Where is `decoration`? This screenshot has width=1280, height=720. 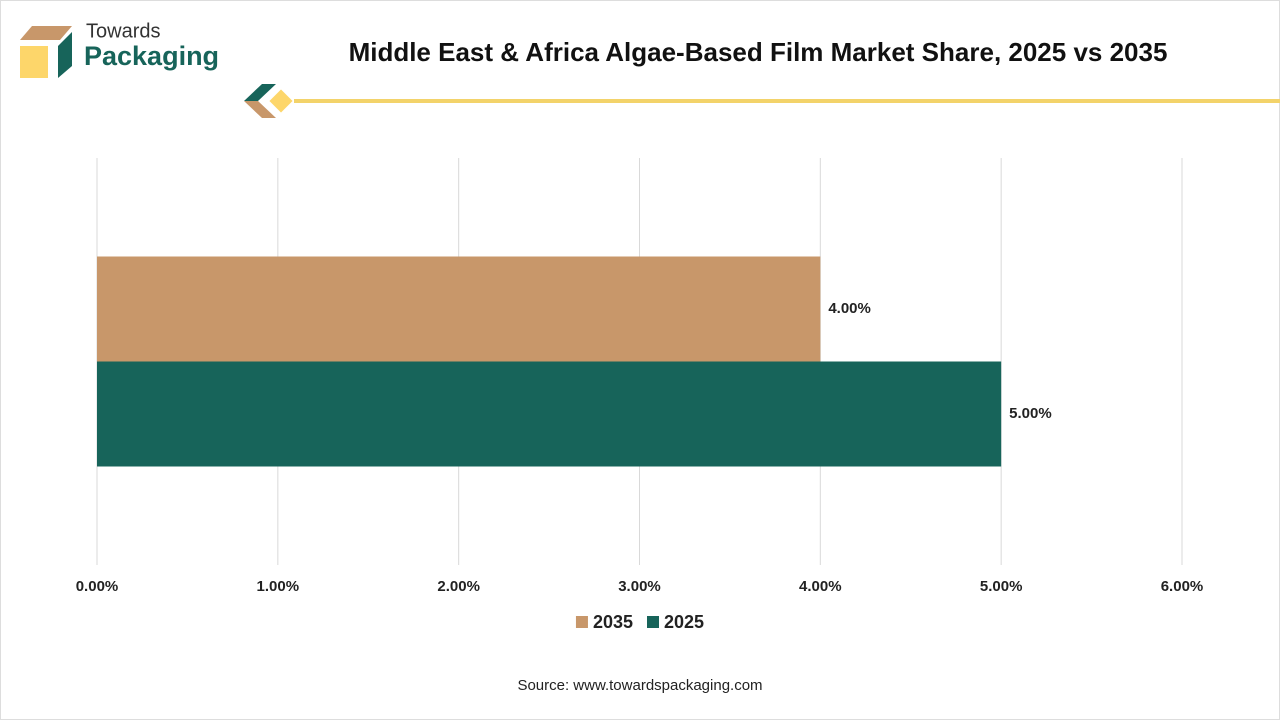
decoration is located at coordinates (762, 101).